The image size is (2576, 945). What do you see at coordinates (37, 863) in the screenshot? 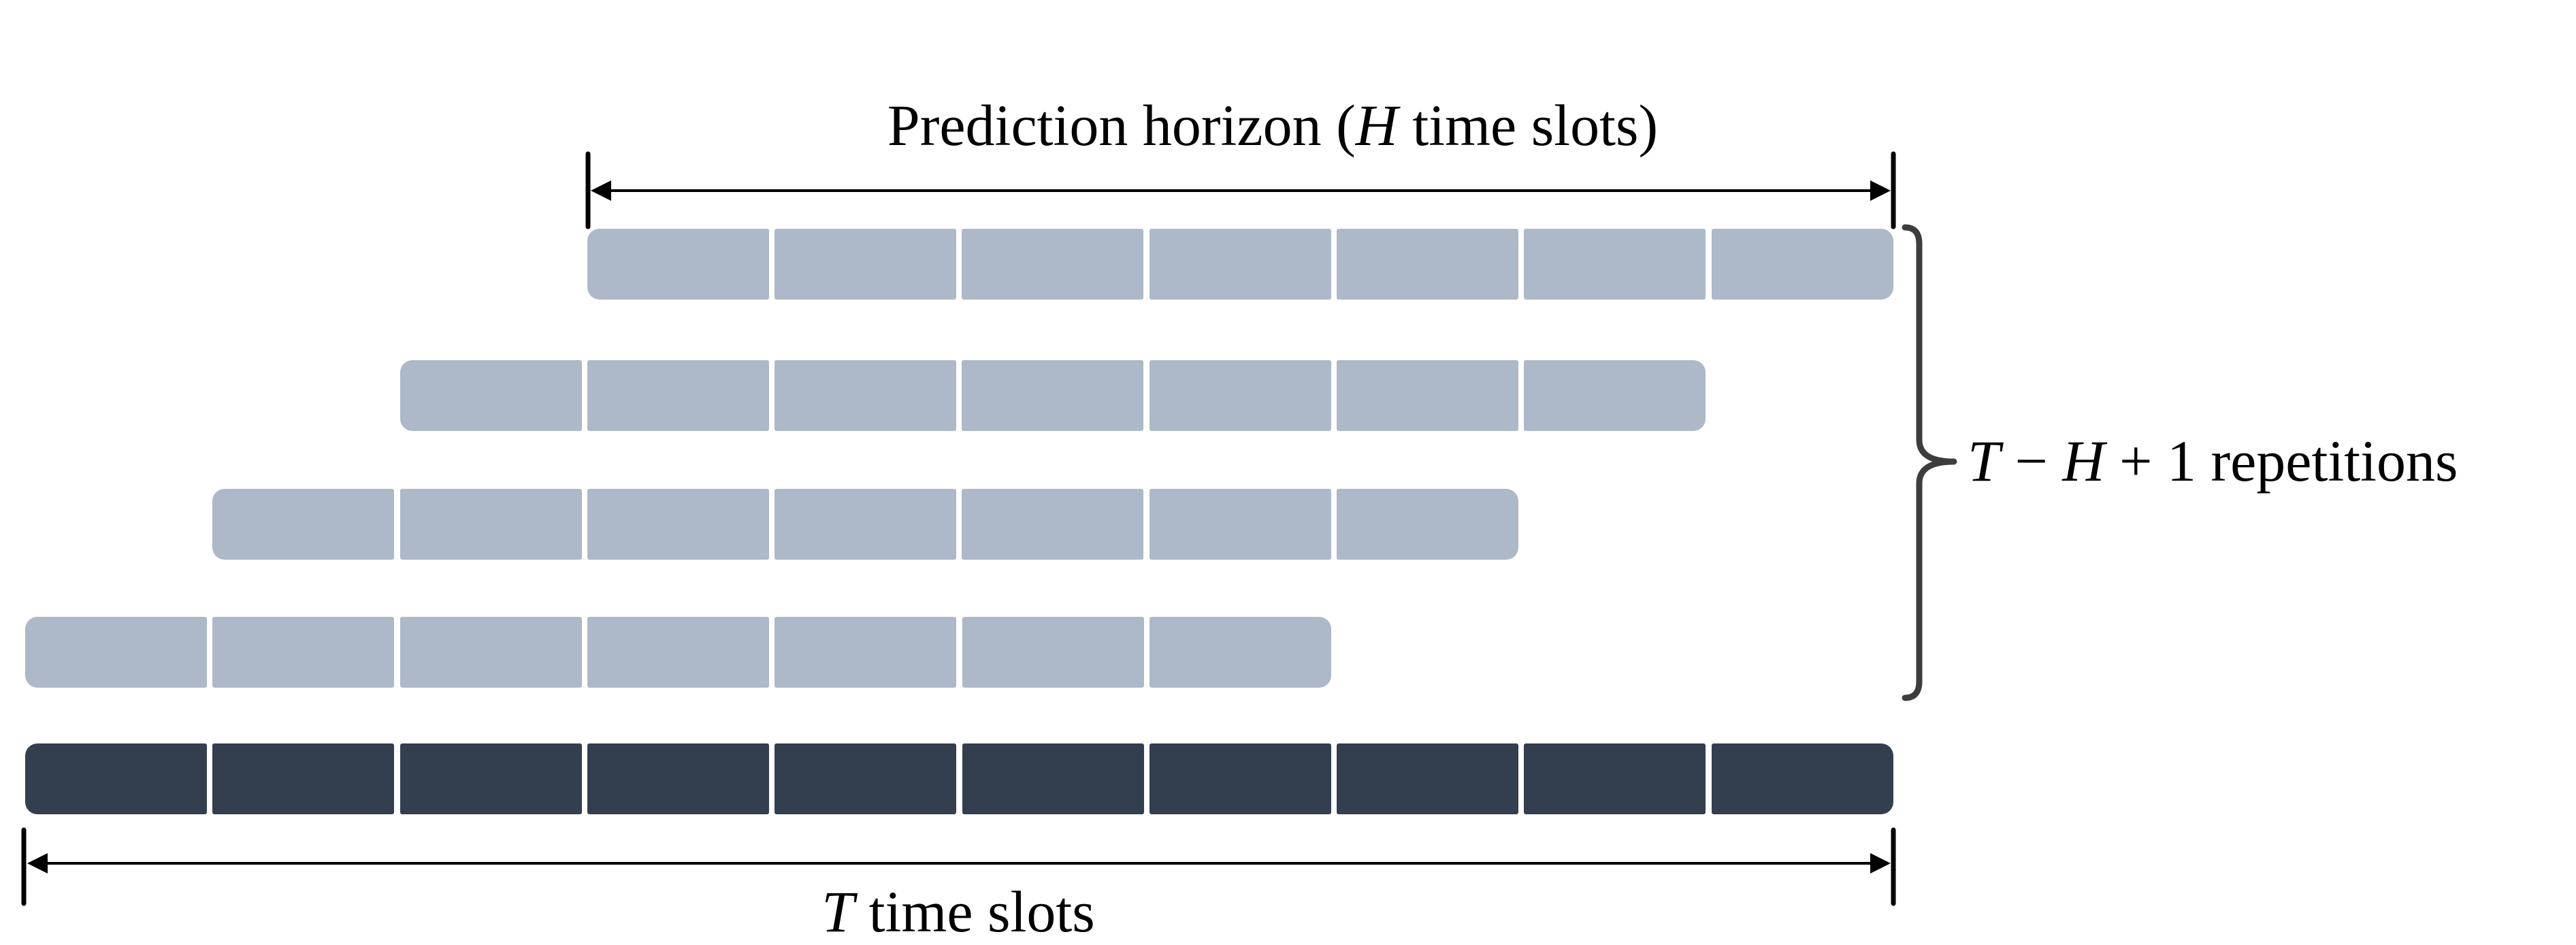
I see `bottom-arrow-left-head` at bounding box center [37, 863].